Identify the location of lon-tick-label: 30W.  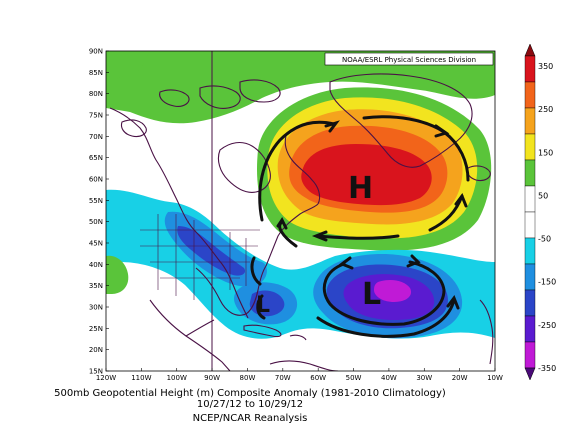
(424, 378).